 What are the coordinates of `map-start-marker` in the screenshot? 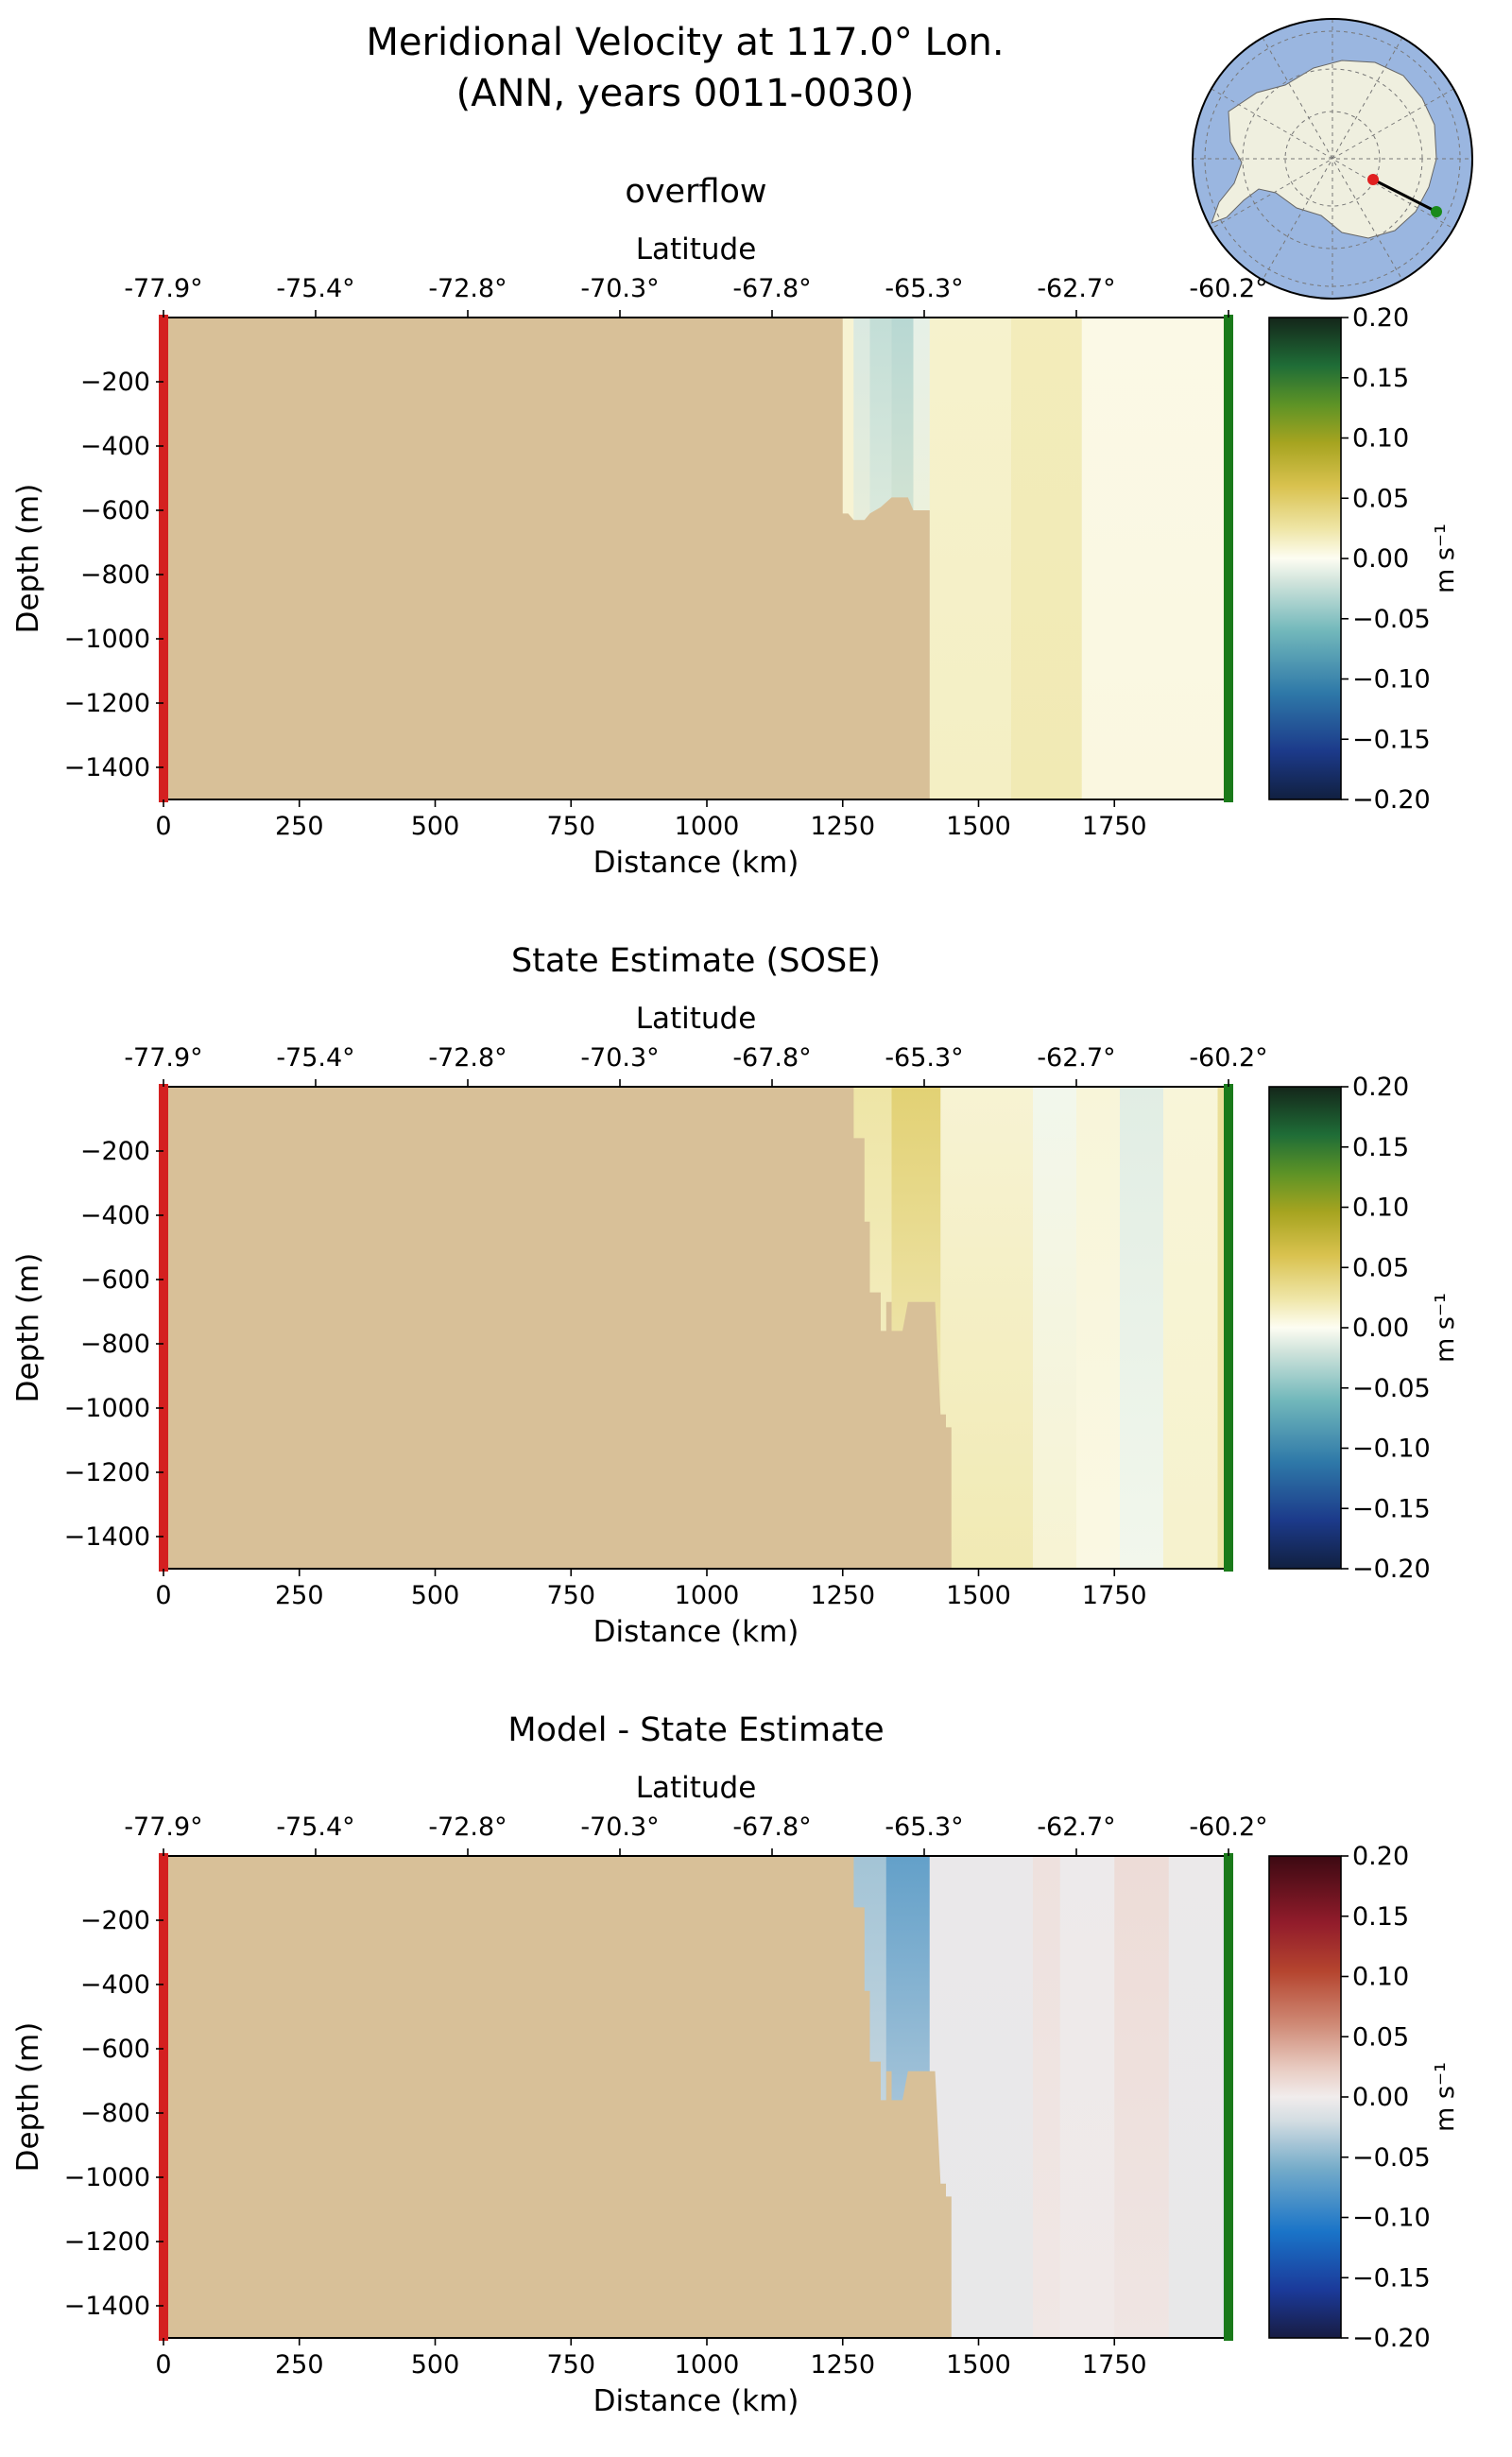 It's located at (1373, 179).